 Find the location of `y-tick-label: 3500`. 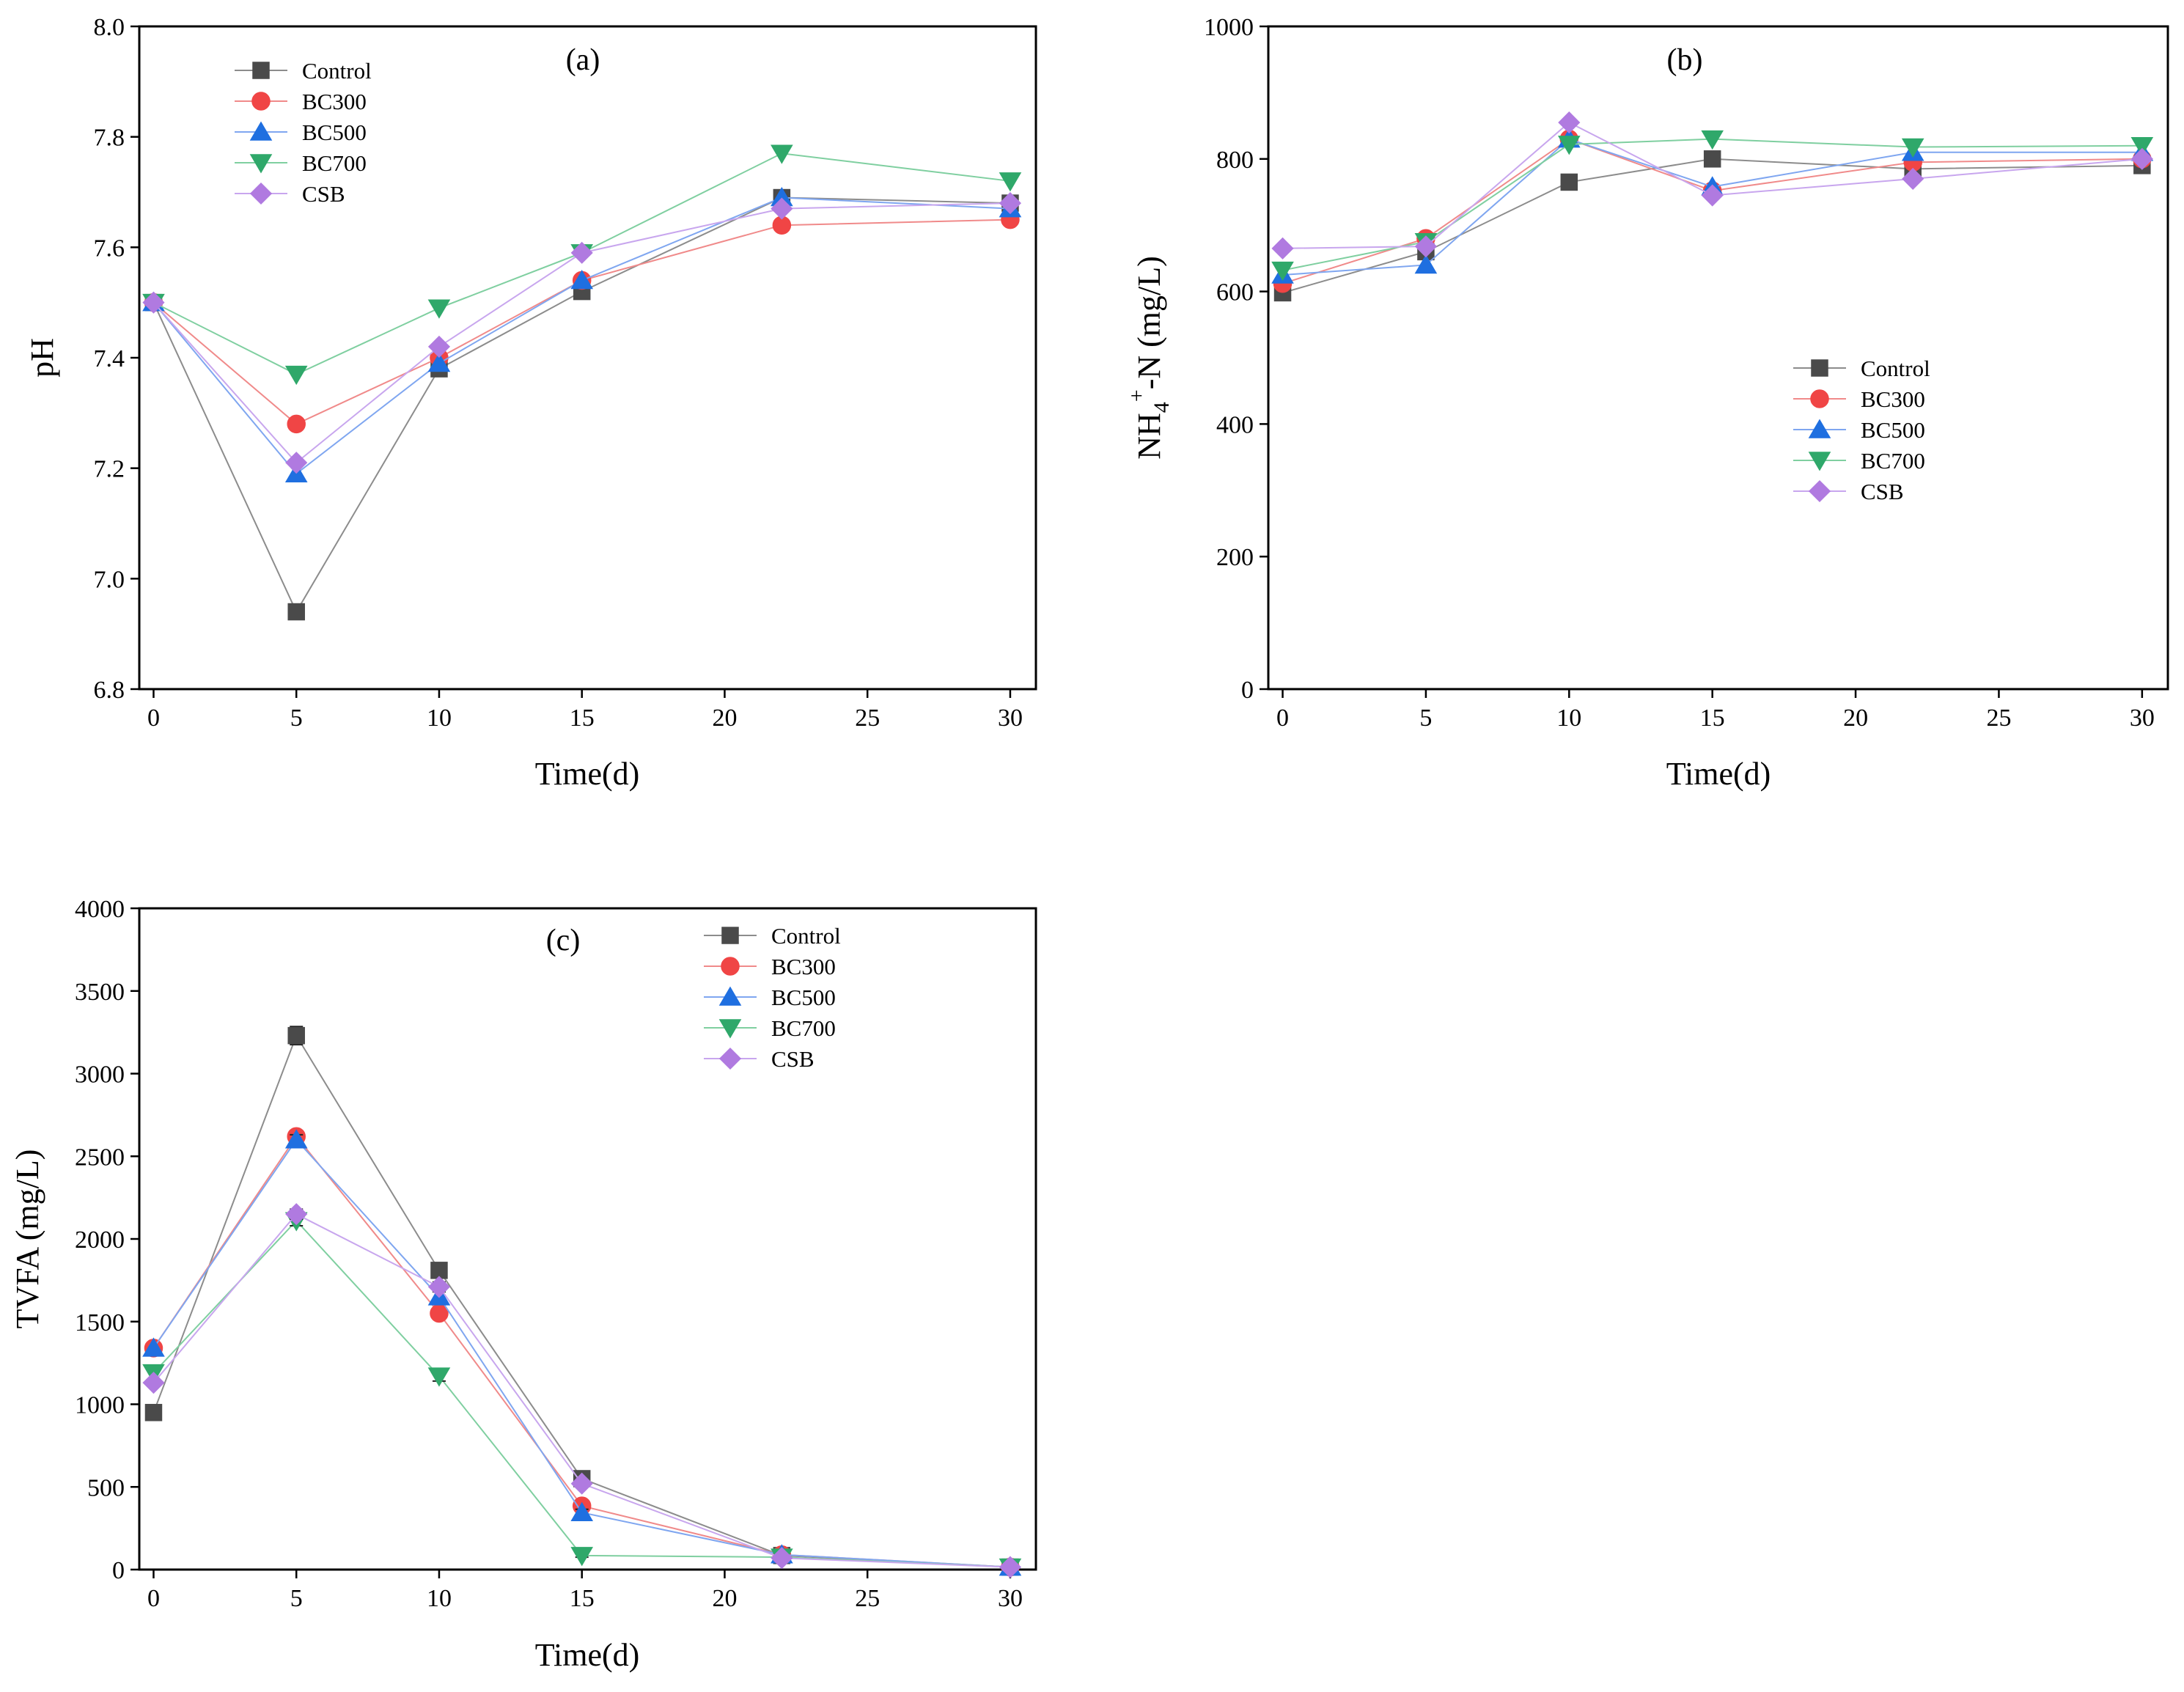

y-tick-label: 3500 is located at coordinates (100, 993).